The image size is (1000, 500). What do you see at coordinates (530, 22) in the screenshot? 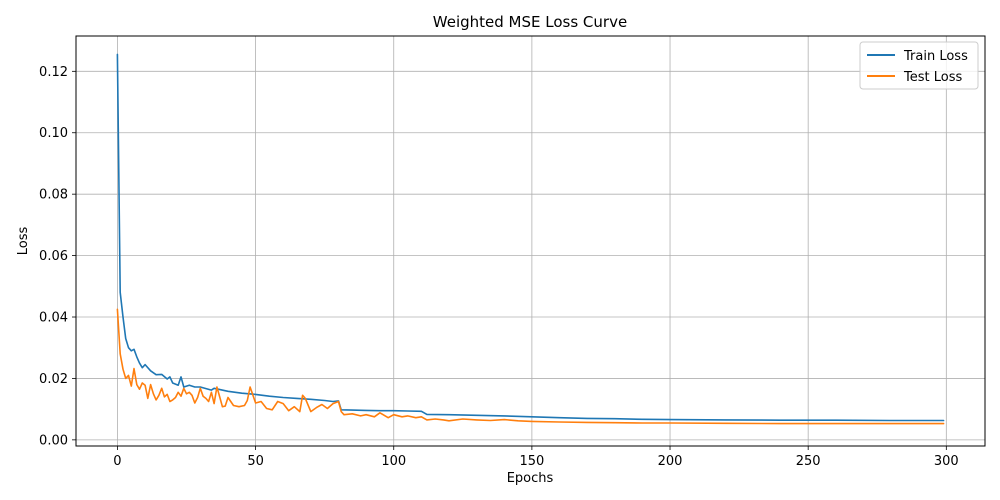
I see `chart-title: Weighted MSE Loss Curve` at bounding box center [530, 22].